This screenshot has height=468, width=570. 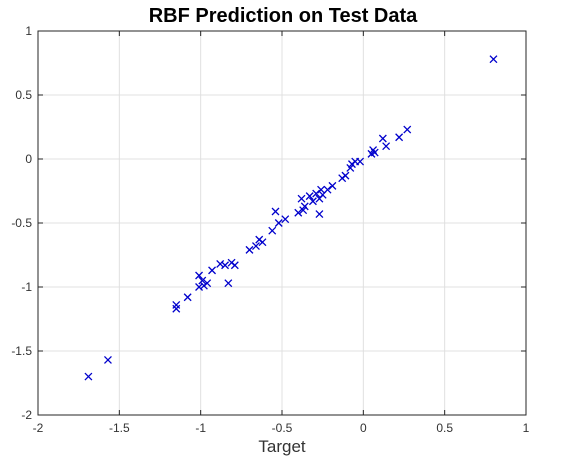 What do you see at coordinates (28, 159) in the screenshot?
I see `y-tick-label: 0` at bounding box center [28, 159].